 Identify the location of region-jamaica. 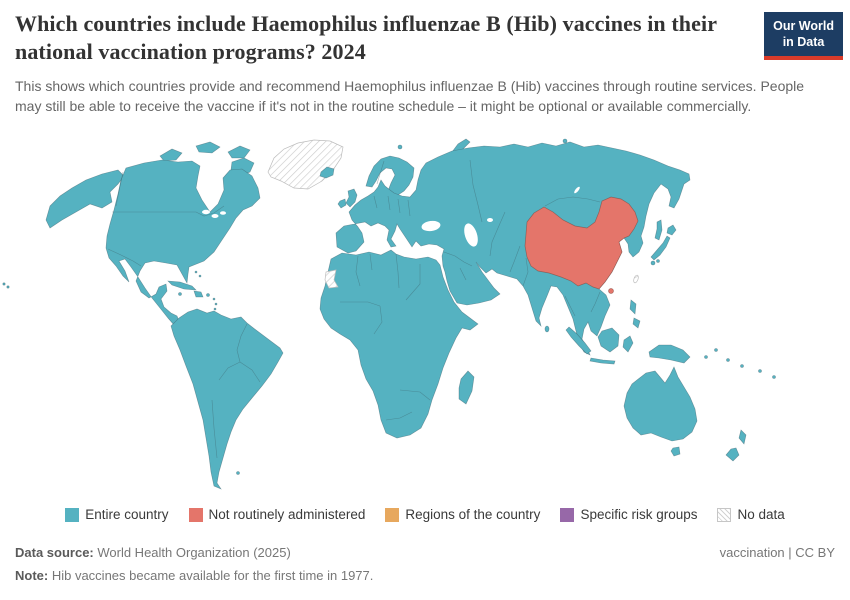
(180, 294).